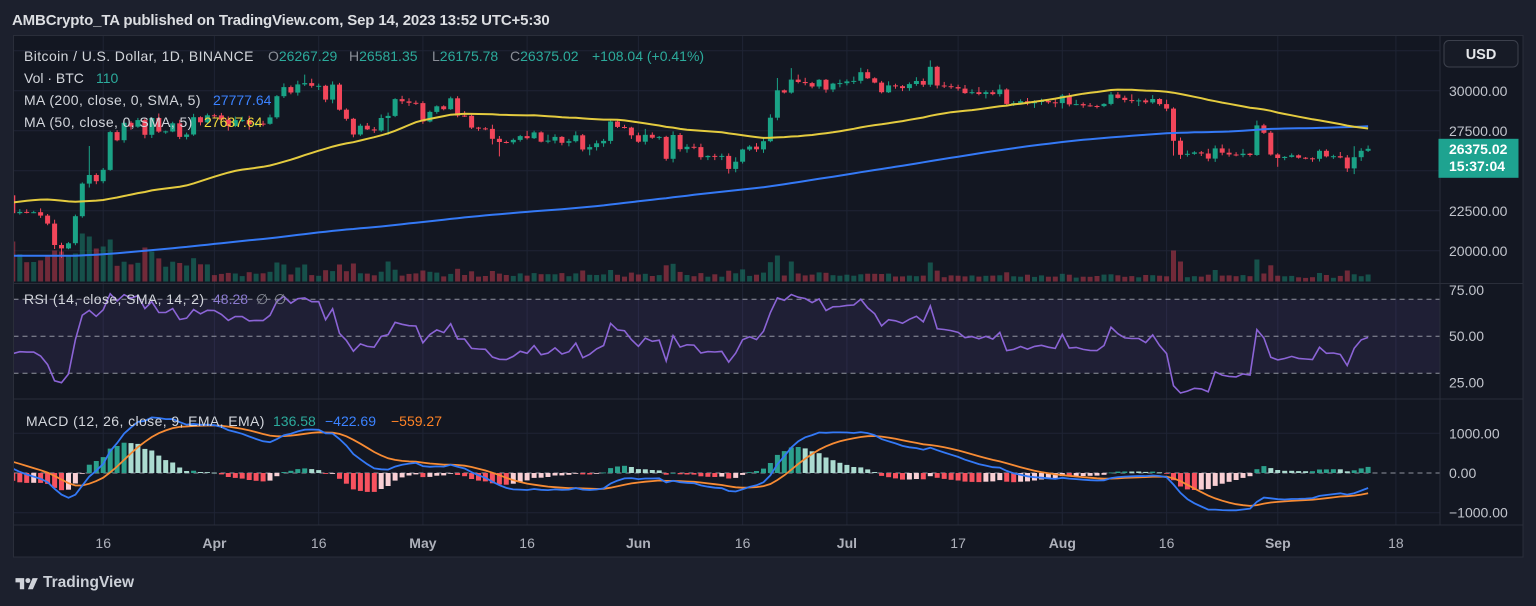 The height and width of the screenshot is (606, 1536). I want to click on svg-text: TradingView, so click(89, 582).